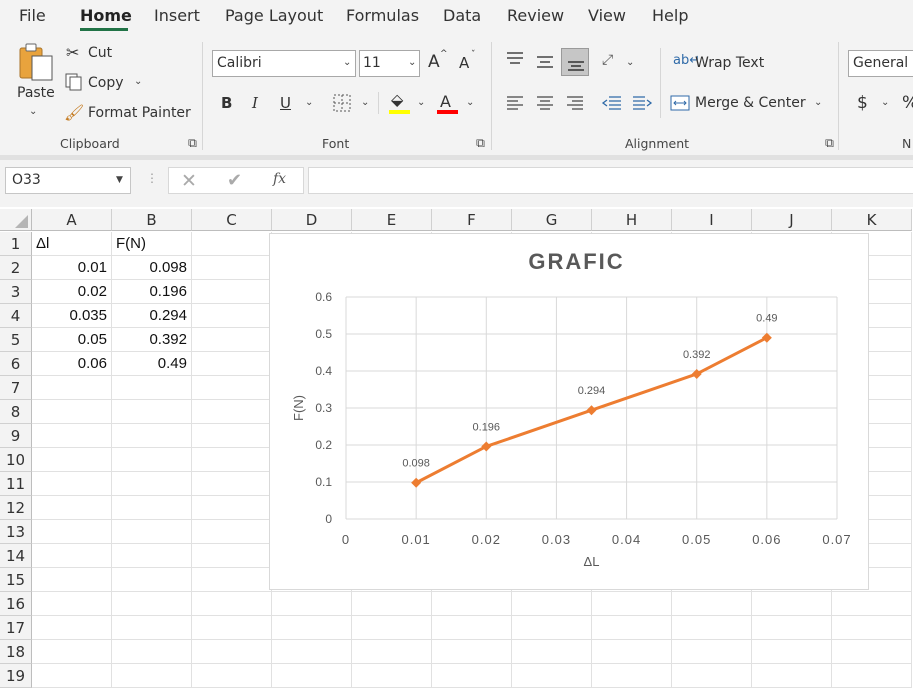 Image resolution: width=913 pixels, height=688 pixels. Describe the element at coordinates (232, 580) in the screenshot. I see `cell-c15` at that location.